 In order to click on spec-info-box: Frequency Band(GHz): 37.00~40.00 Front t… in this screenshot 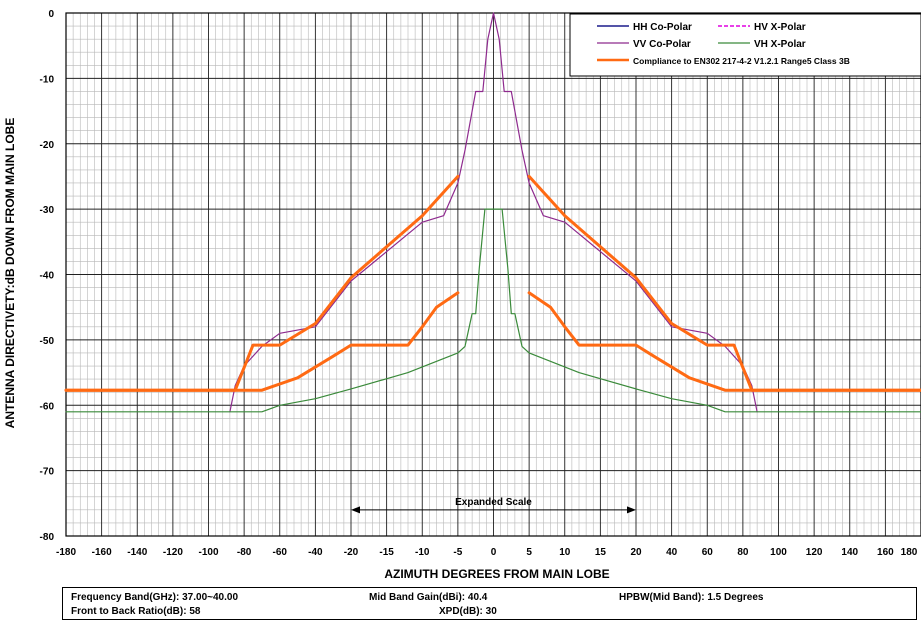, I will do `click(489, 603)`.